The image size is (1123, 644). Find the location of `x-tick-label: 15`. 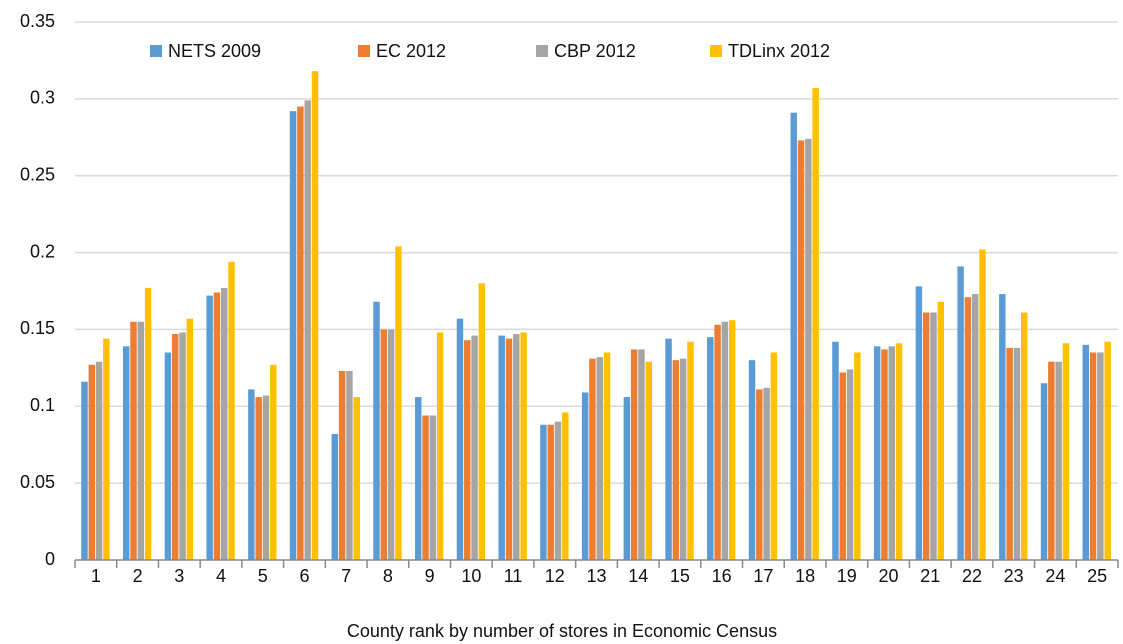

x-tick-label: 15 is located at coordinates (680, 576).